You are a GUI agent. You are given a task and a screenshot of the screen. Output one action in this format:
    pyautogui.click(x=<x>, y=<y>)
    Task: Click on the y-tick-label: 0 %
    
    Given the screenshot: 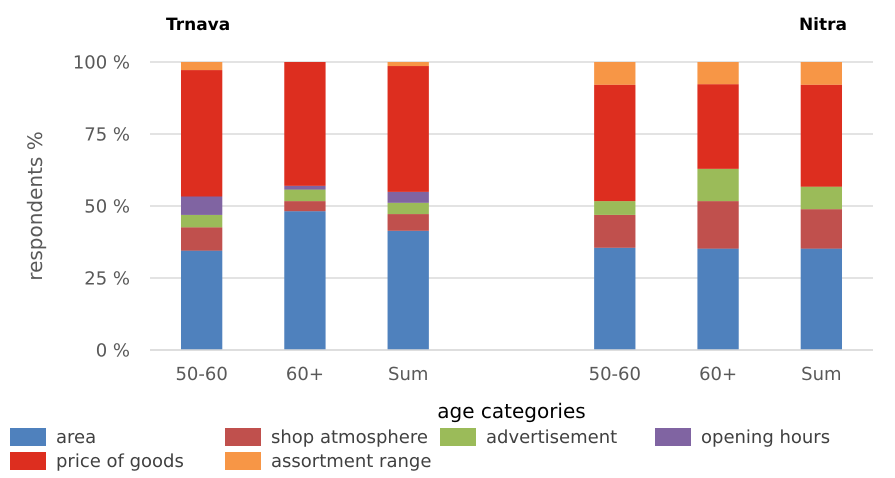 What is the action you would take?
    pyautogui.click(x=113, y=351)
    